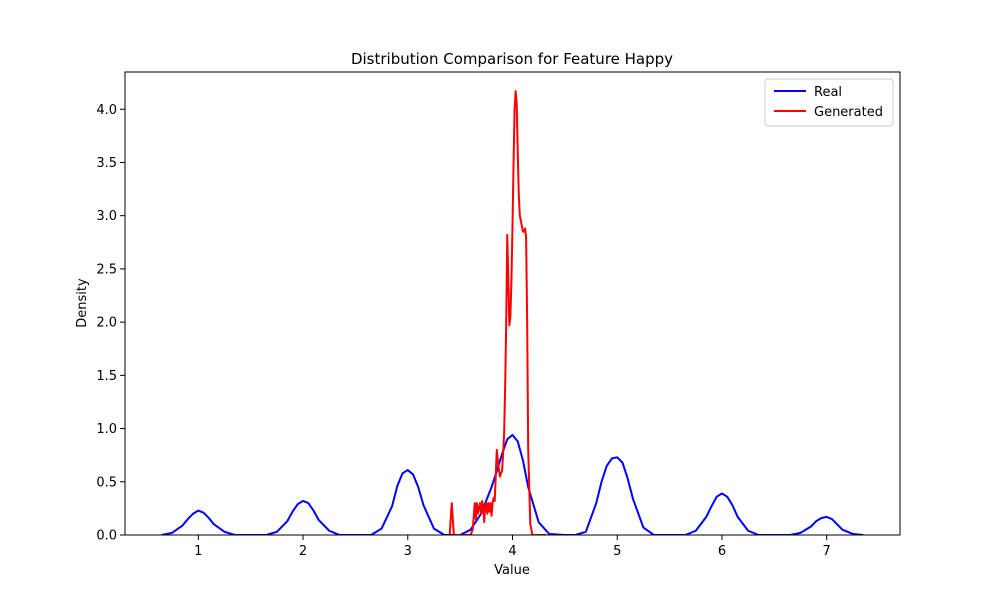 The height and width of the screenshot is (600, 1000). What do you see at coordinates (106, 216) in the screenshot?
I see `y-tick-label: 3.0` at bounding box center [106, 216].